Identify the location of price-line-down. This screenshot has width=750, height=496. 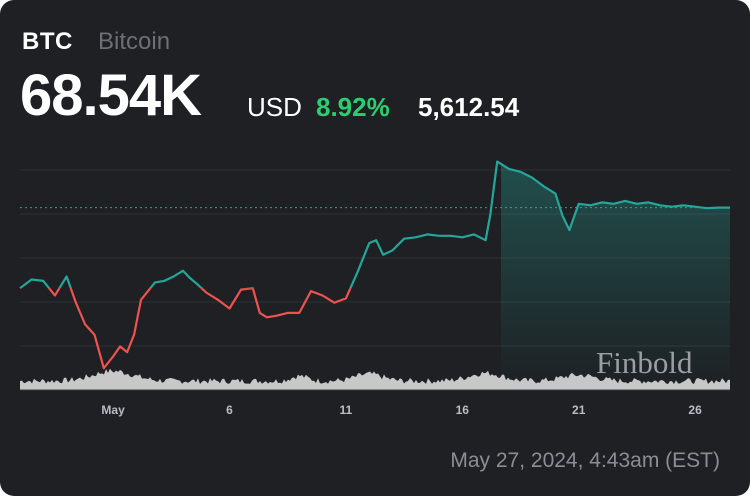
(185, 329).